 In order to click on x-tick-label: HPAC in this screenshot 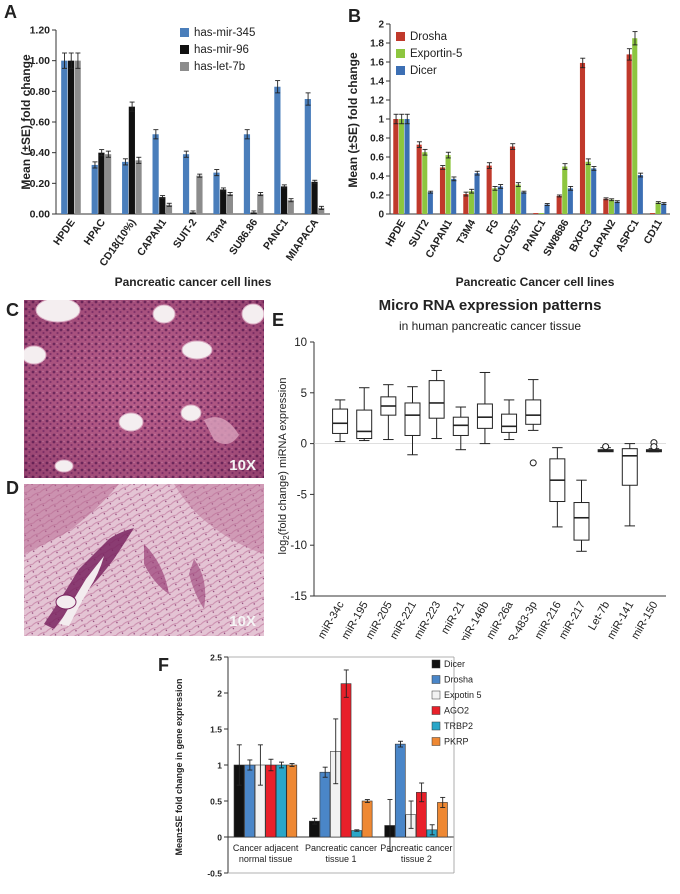, I will do `click(95, 232)`.